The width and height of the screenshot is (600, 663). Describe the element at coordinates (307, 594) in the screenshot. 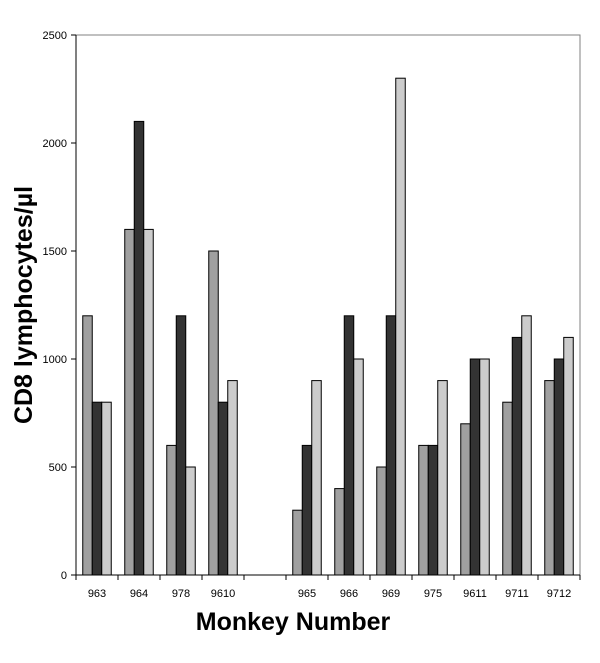

I see `x-tick-label: 965` at that location.